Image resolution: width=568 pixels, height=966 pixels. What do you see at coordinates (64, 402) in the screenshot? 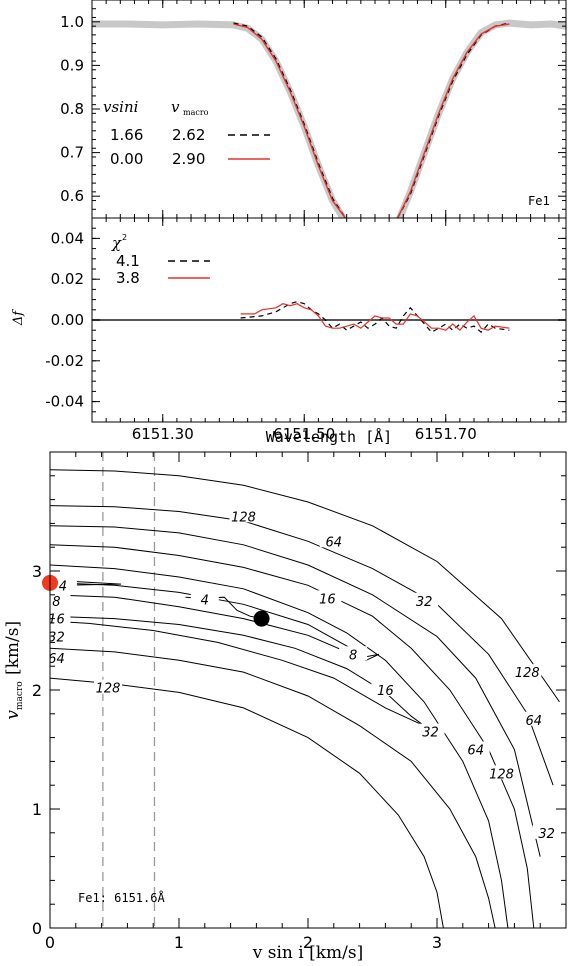
I see `y-tick-label: -0.04` at bounding box center [64, 402].